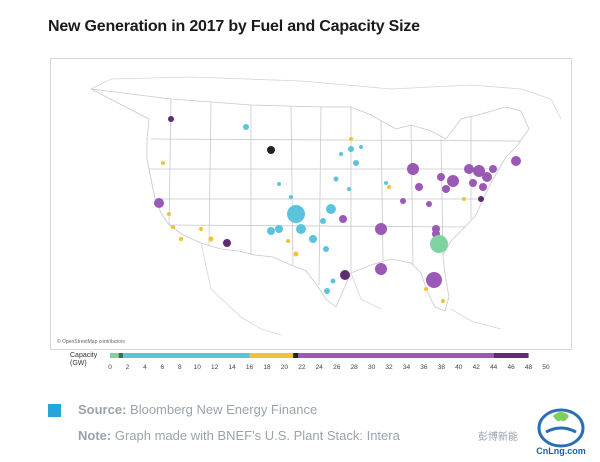 The image size is (600, 462). What do you see at coordinates (477, 367) in the screenshot?
I see `legend-tick-label: 42` at bounding box center [477, 367].